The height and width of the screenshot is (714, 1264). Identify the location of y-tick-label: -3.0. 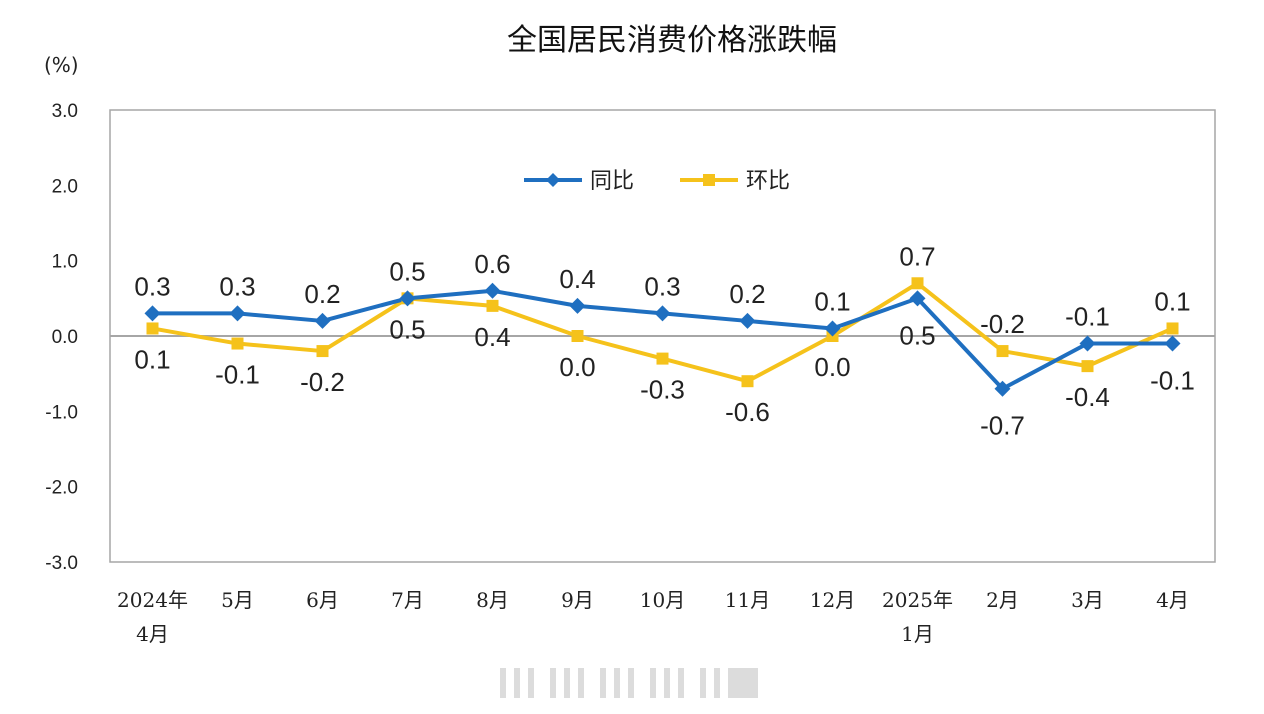
(61, 563).